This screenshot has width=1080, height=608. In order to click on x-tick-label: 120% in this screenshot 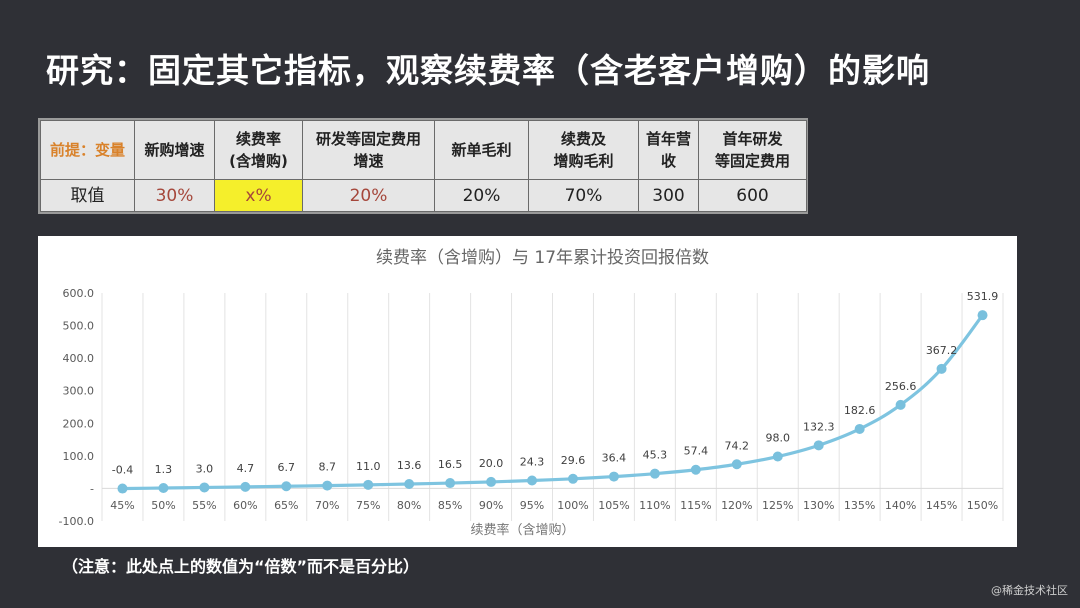, I will do `click(736, 505)`.